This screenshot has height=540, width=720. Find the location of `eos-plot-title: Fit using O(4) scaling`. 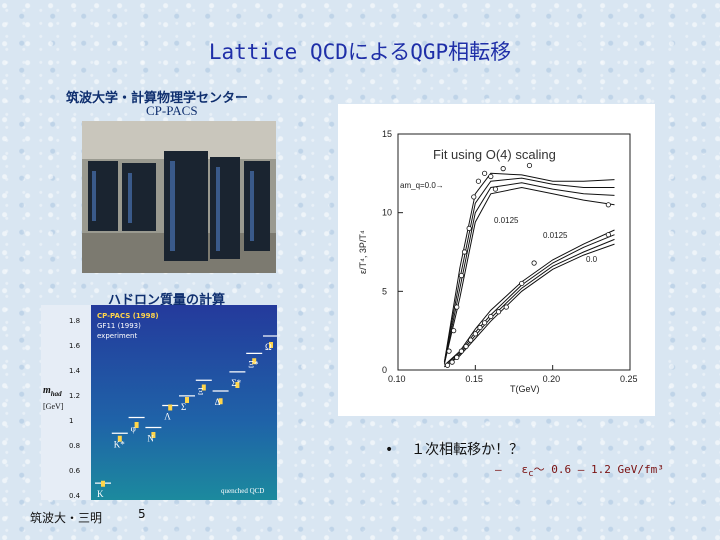

eos-plot-title: Fit using O(4) scaling is located at coordinates (494, 154).